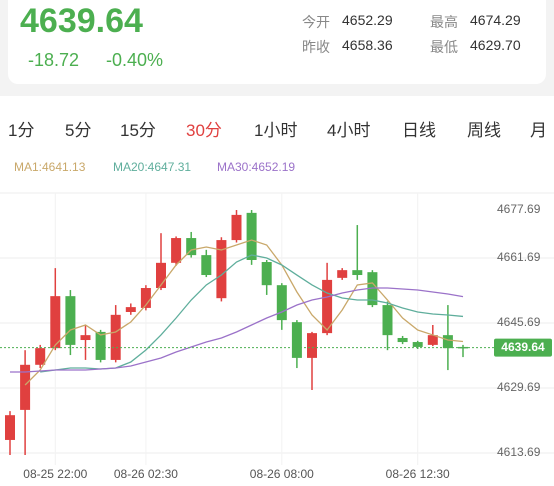  I want to click on y-tick-label: 4629.69, so click(519, 387).